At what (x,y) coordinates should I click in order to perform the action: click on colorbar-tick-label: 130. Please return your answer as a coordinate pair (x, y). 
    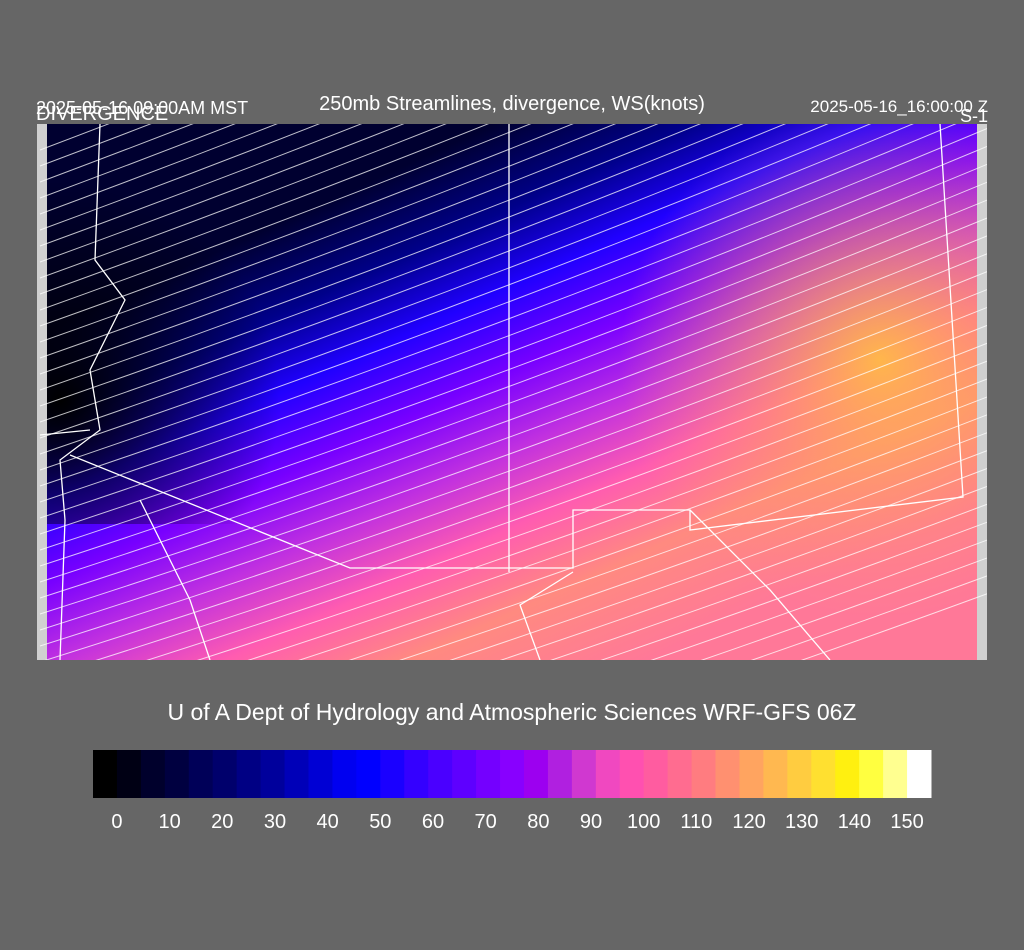
    Looking at the image, I should click on (801, 822).